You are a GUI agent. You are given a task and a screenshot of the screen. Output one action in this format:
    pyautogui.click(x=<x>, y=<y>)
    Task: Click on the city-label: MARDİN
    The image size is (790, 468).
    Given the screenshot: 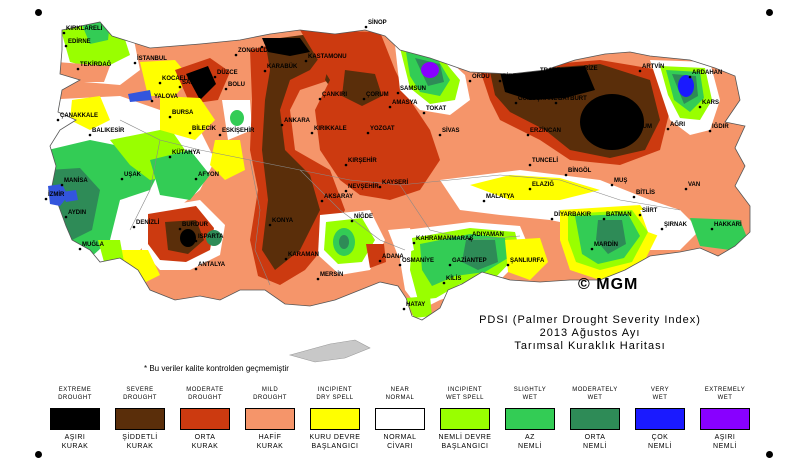 What is the action you would take?
    pyautogui.click(x=606, y=244)
    